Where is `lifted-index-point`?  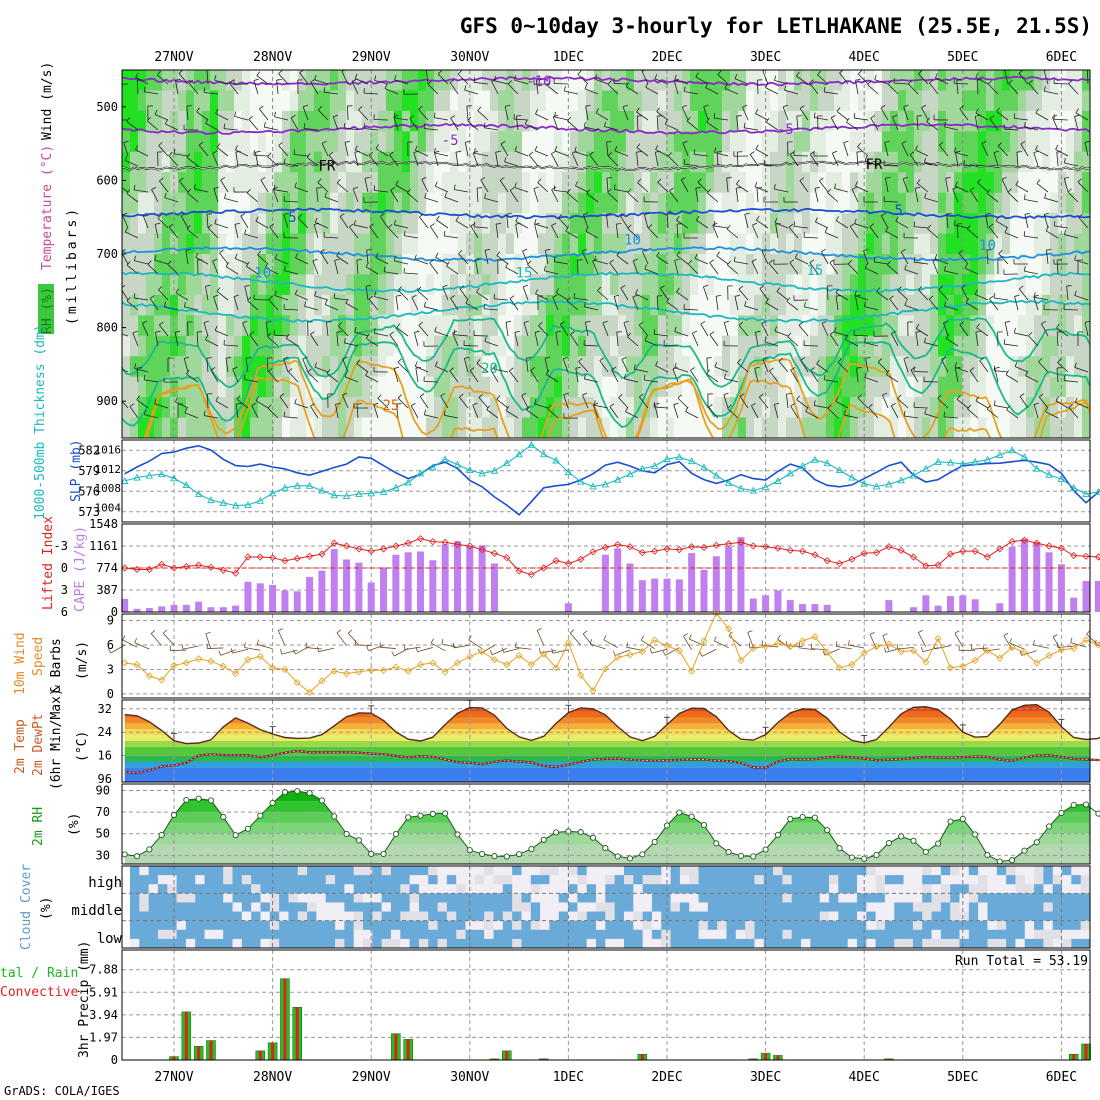 lifted-index-point is located at coordinates (371, 551).